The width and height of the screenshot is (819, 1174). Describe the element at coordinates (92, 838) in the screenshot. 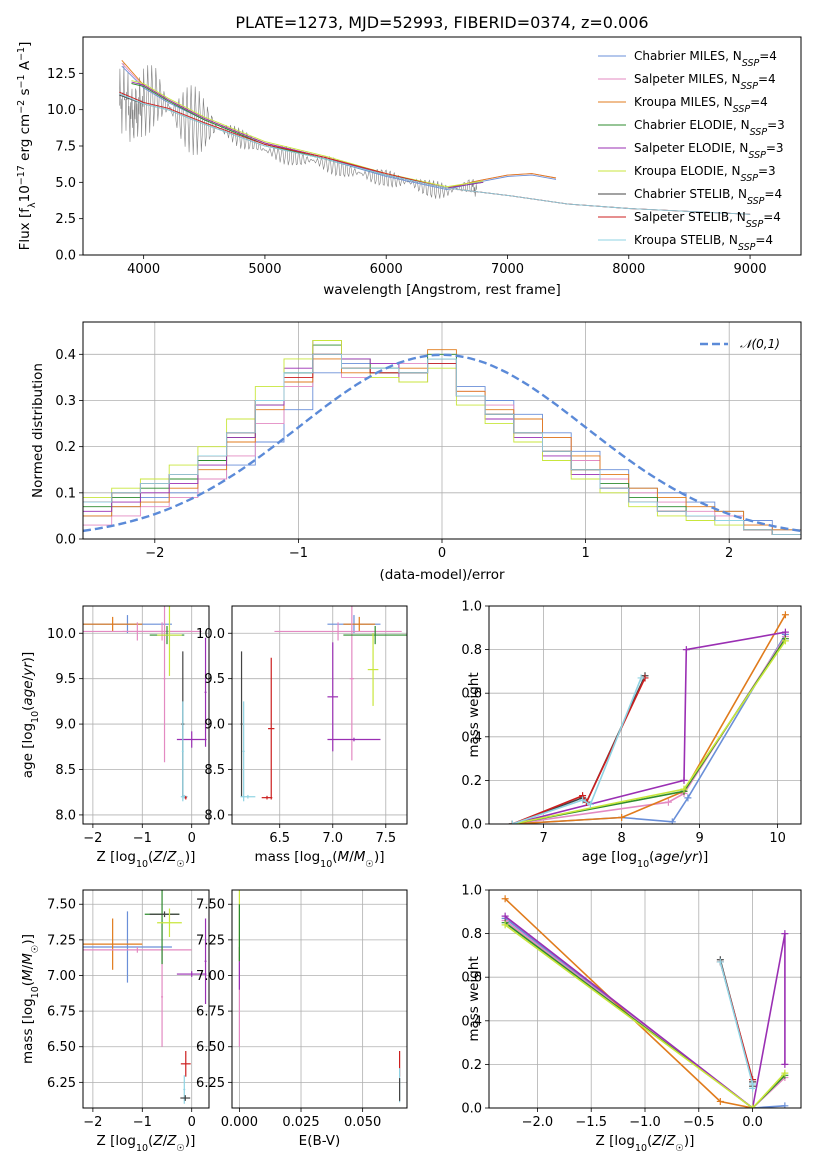

I see `x-tick-label: −2` at that location.